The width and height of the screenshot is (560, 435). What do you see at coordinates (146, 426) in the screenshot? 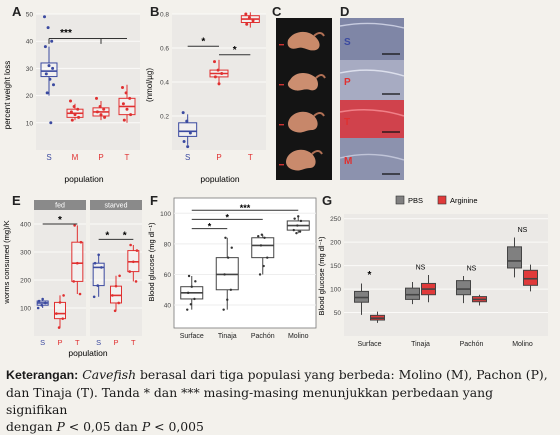
I see `caption-p2: P` at bounding box center [146, 426].